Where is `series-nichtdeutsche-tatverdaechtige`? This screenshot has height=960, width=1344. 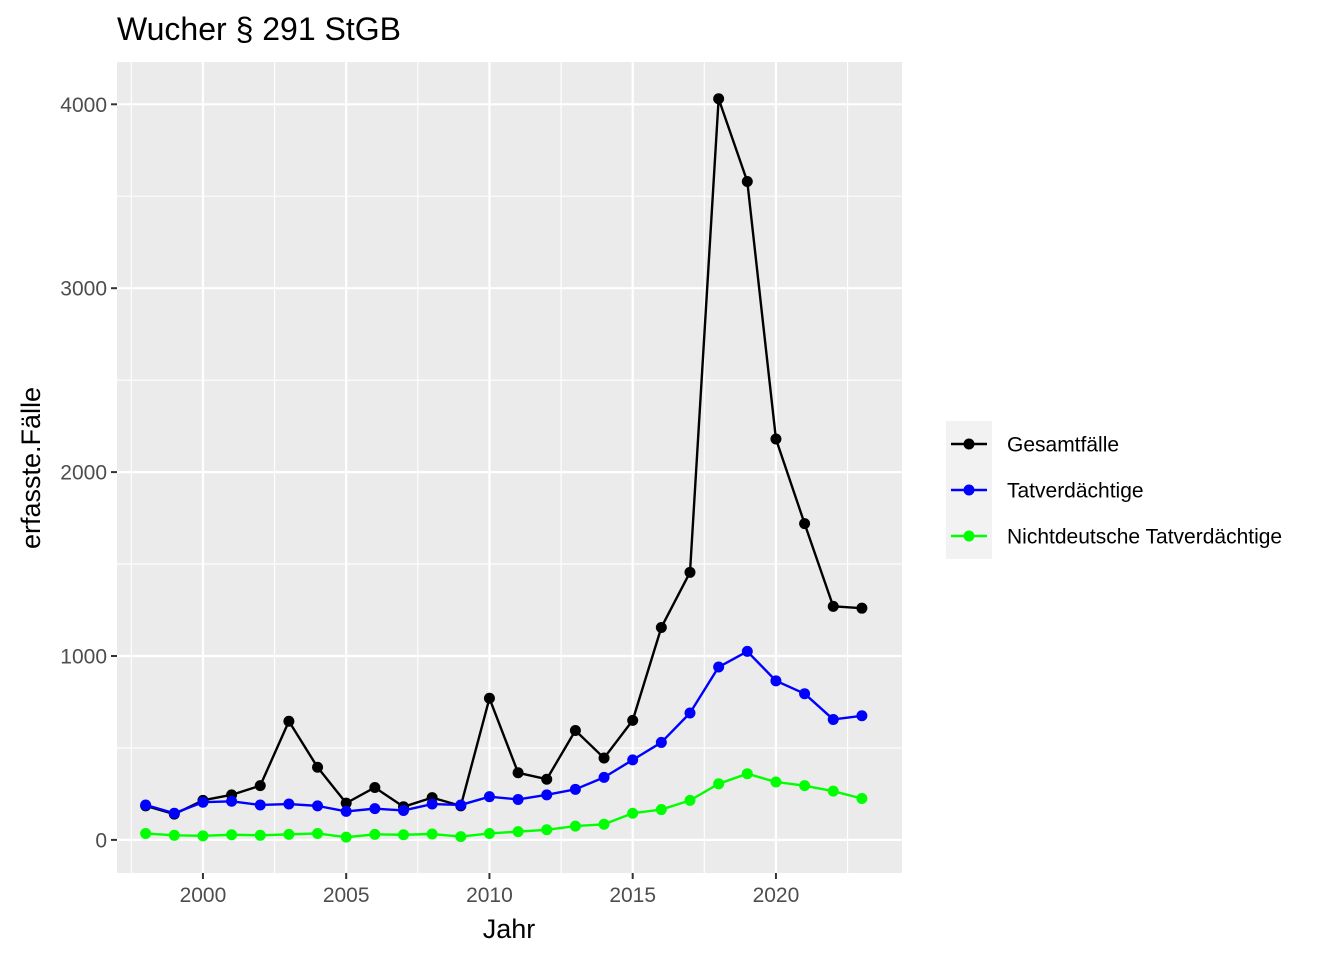
series-nichtdeutsche-tatverdaechtige is located at coordinates (504, 805).